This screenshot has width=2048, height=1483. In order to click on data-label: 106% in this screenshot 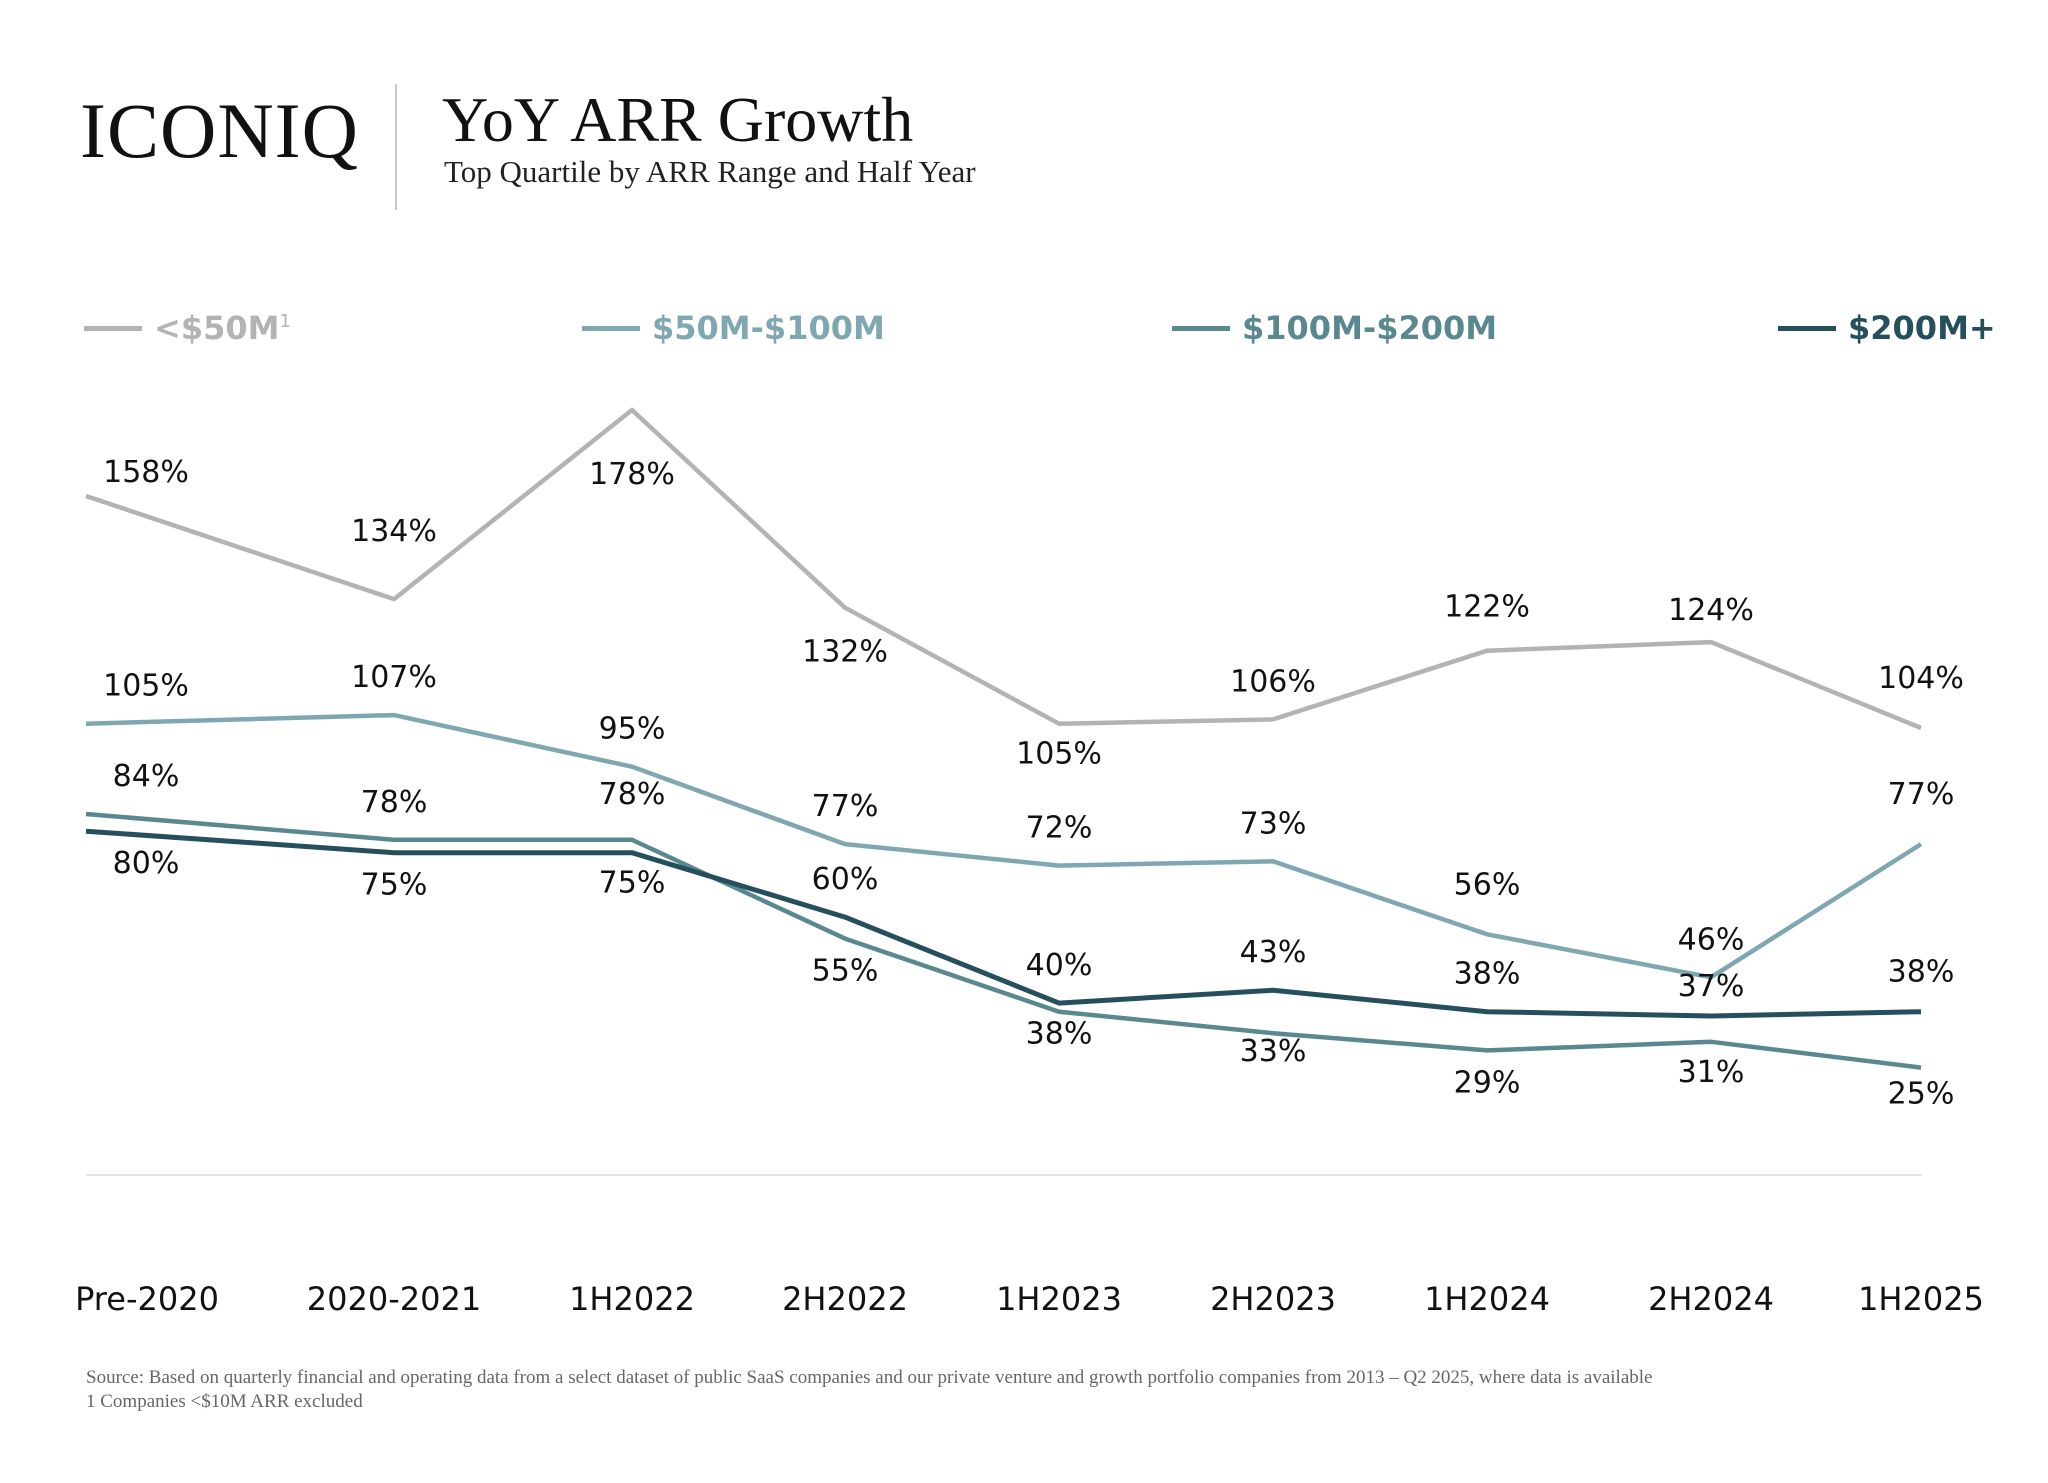, I will do `click(1273, 681)`.